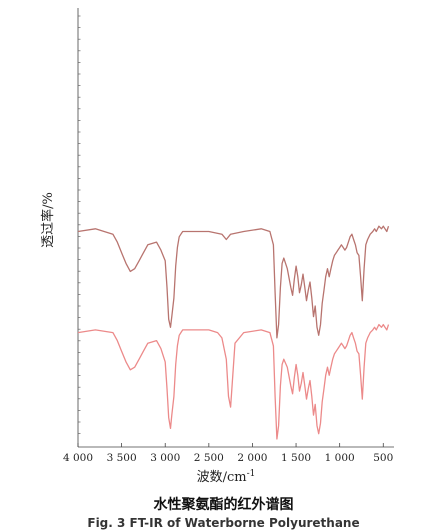  I want to click on y-axis-label: 透过率/%, so click(48, 220).